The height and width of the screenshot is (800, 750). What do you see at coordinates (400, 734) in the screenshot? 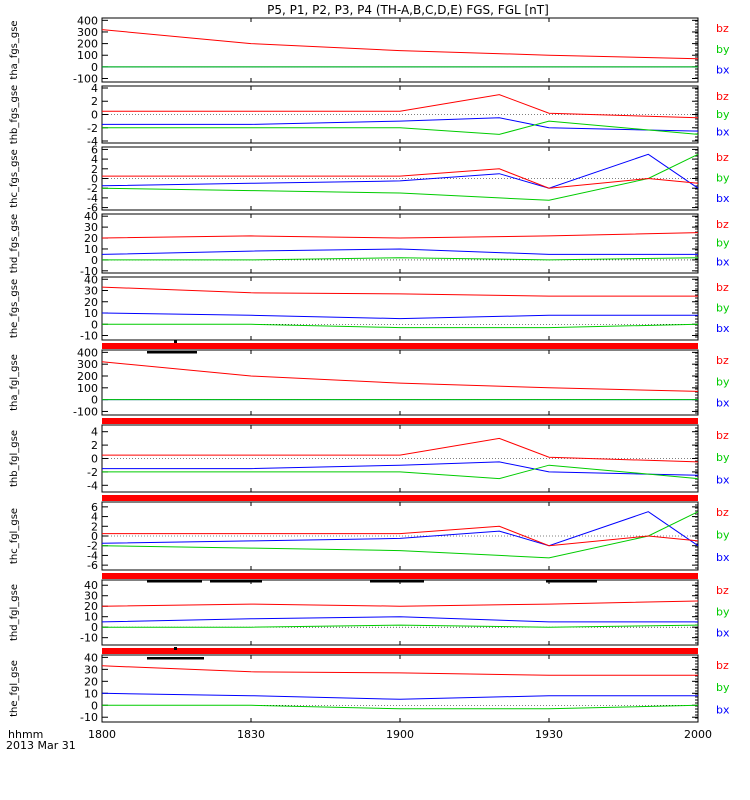
I see `x-tick-label: 1900` at bounding box center [400, 734].